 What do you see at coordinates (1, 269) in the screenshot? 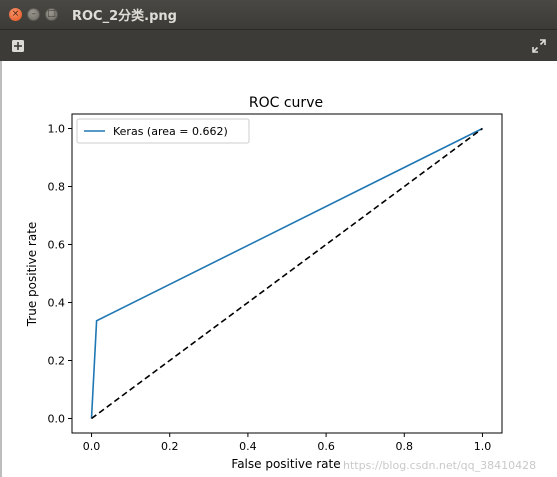
I see `viewport-edge` at bounding box center [1, 269].